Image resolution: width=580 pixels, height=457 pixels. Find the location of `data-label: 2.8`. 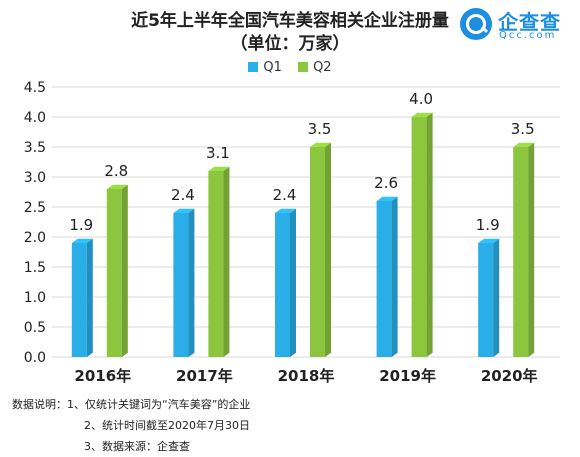

data-label: 2.8 is located at coordinates (116, 171).